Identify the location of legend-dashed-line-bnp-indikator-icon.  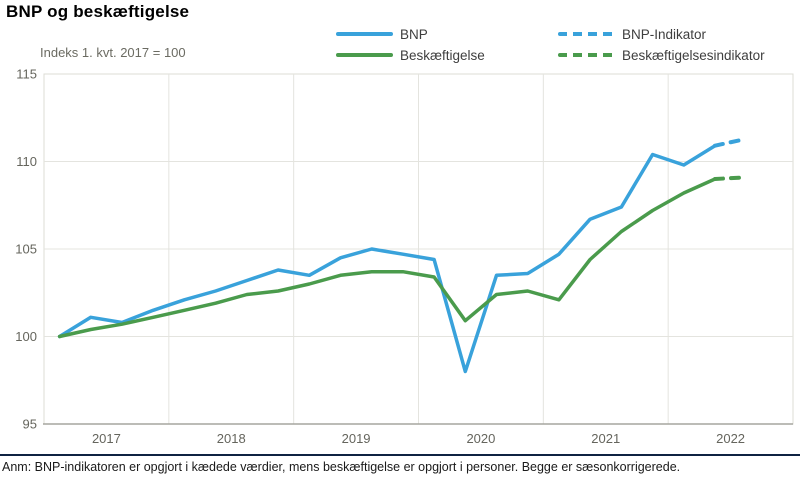
(586, 34).